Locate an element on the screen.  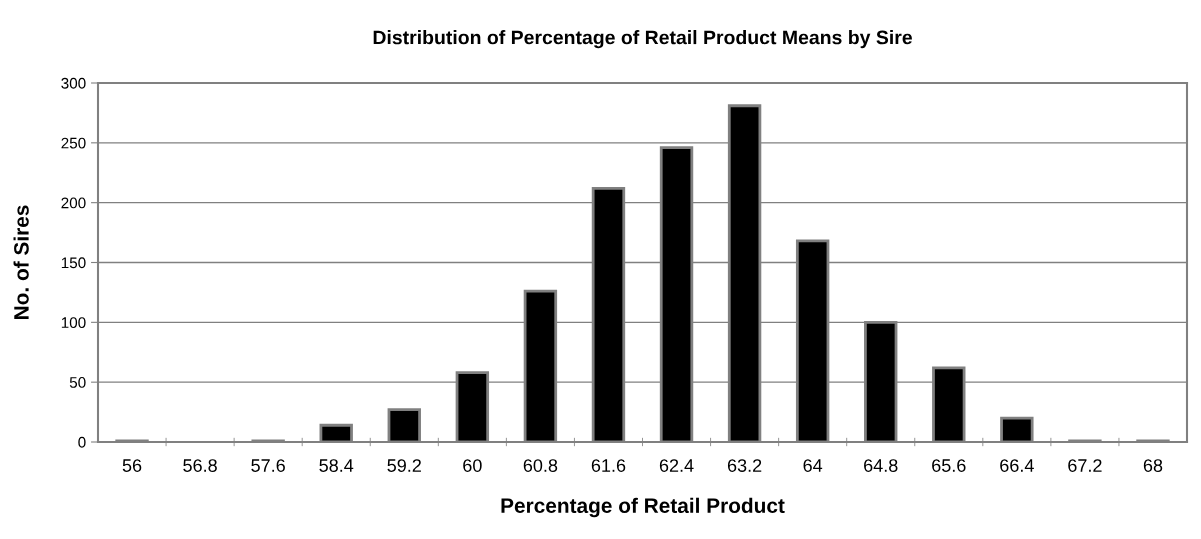
y-tick-label: 100 is located at coordinates (73, 323).